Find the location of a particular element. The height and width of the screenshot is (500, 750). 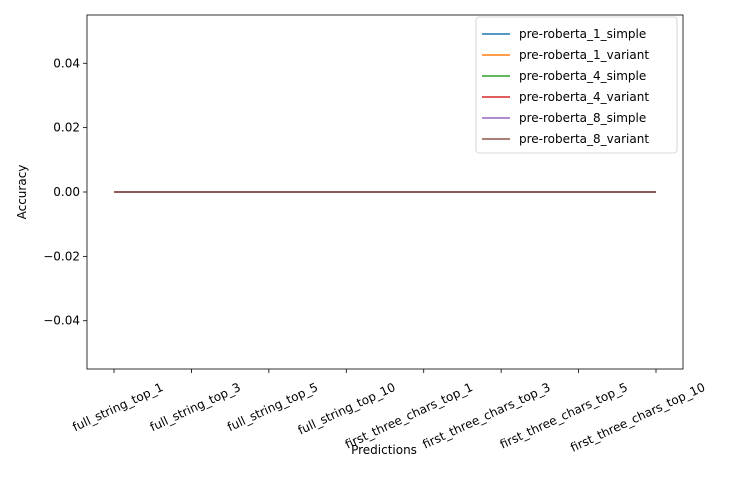

legend-entry: pre-roberta_8_variant is located at coordinates (584, 139).